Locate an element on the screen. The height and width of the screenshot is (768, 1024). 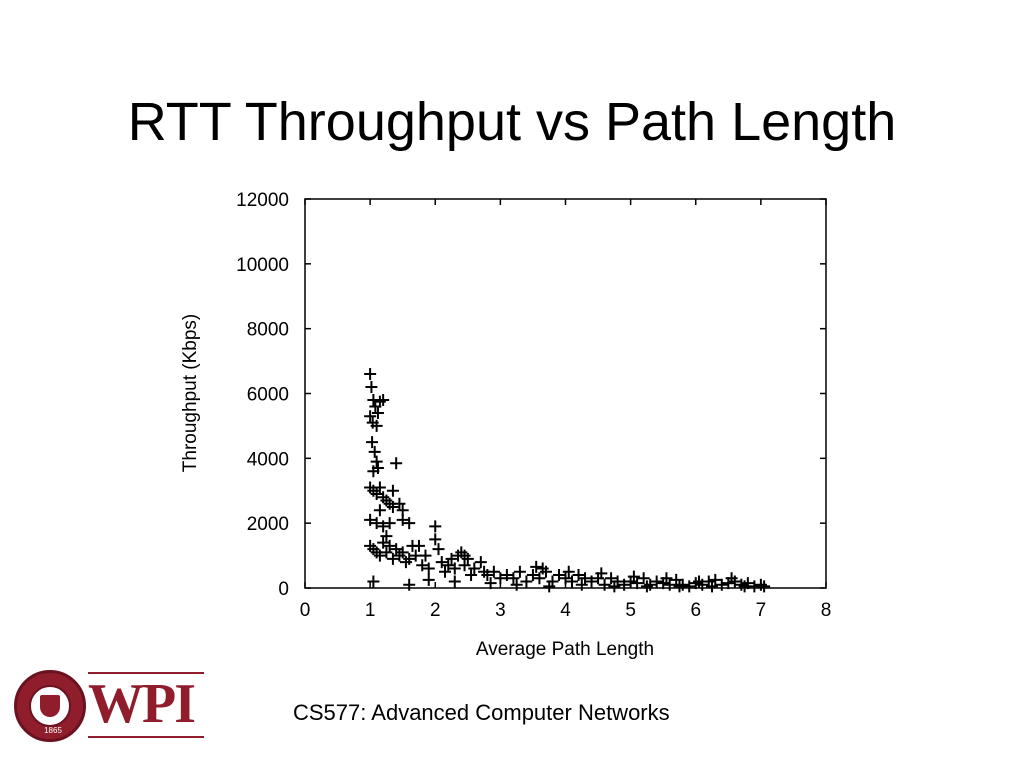
x-tick-label: 4 is located at coordinates (565, 610).